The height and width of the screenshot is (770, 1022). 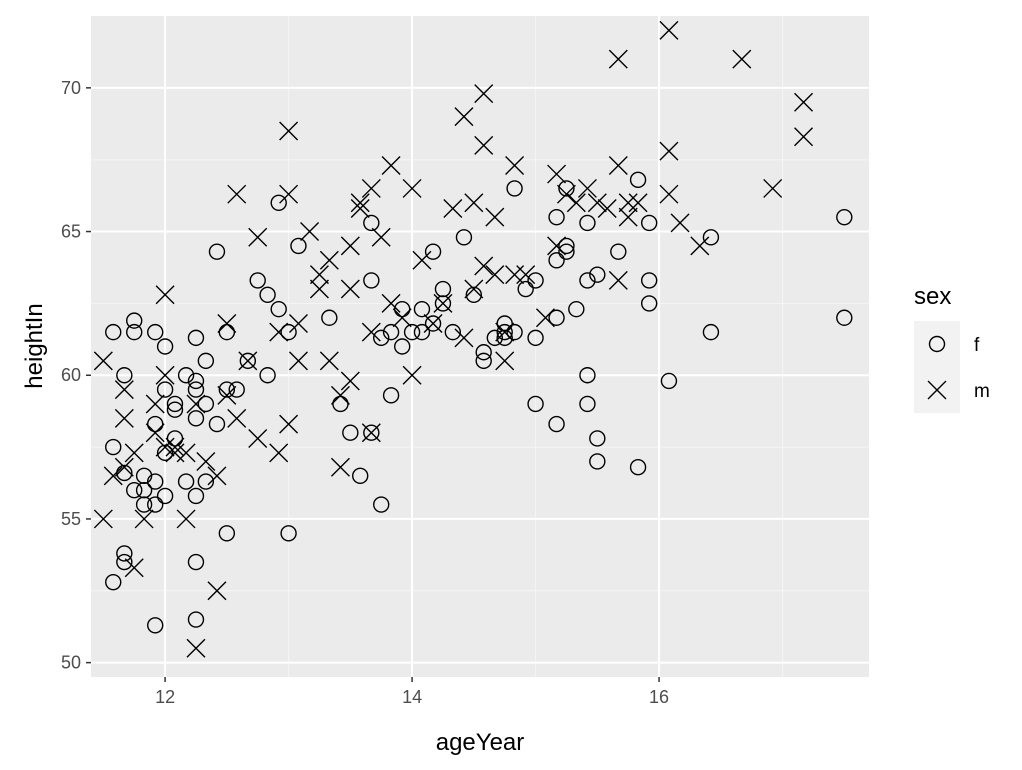 I want to click on x-axis-title: ageYear, so click(x=480, y=742).